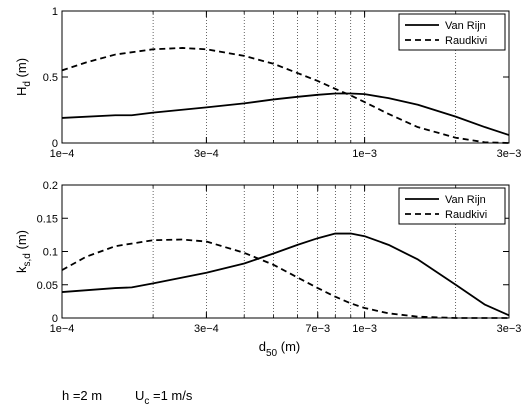 Image resolution: width=528 pixels, height=411 pixels. What do you see at coordinates (279, 349) in the screenshot?
I see `x-axis-label: d50 (m)` at bounding box center [279, 349].